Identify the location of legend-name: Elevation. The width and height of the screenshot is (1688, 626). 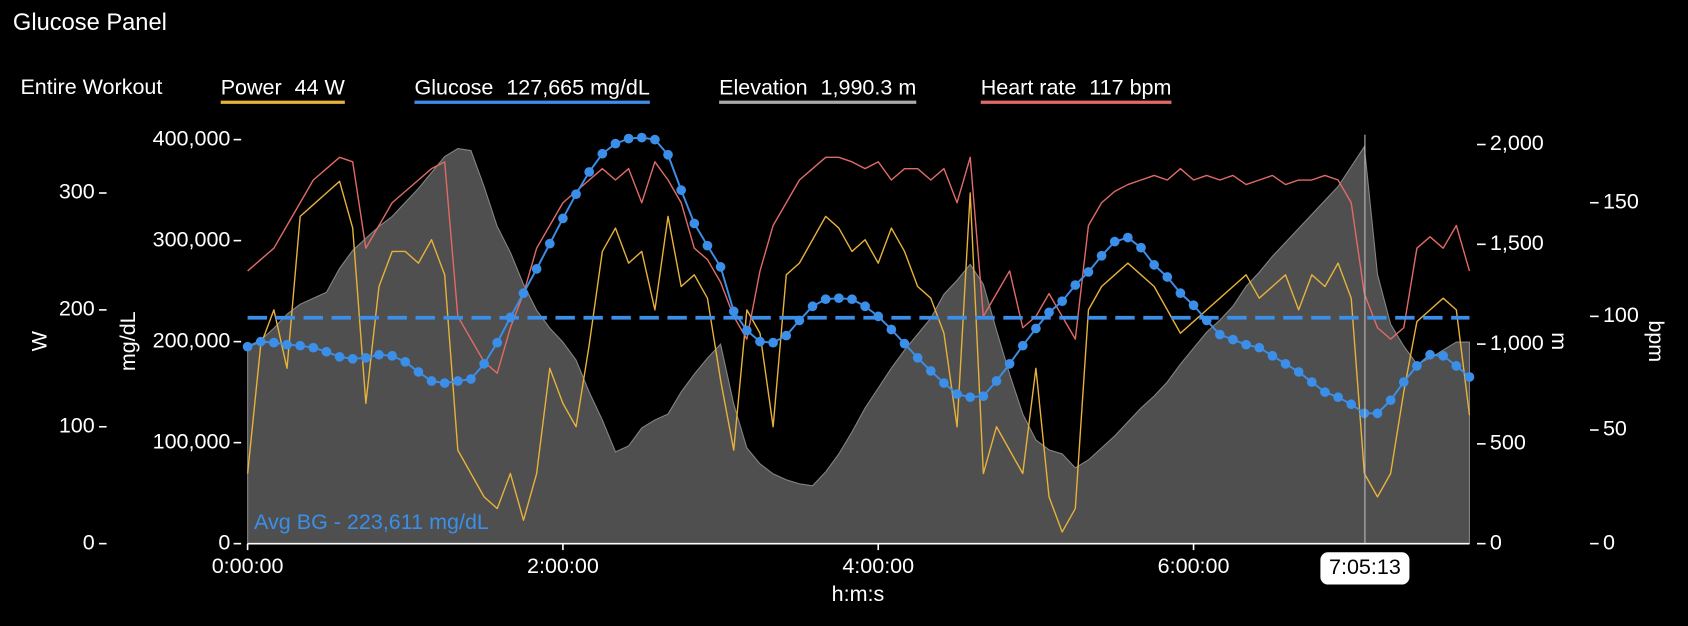
(763, 87).